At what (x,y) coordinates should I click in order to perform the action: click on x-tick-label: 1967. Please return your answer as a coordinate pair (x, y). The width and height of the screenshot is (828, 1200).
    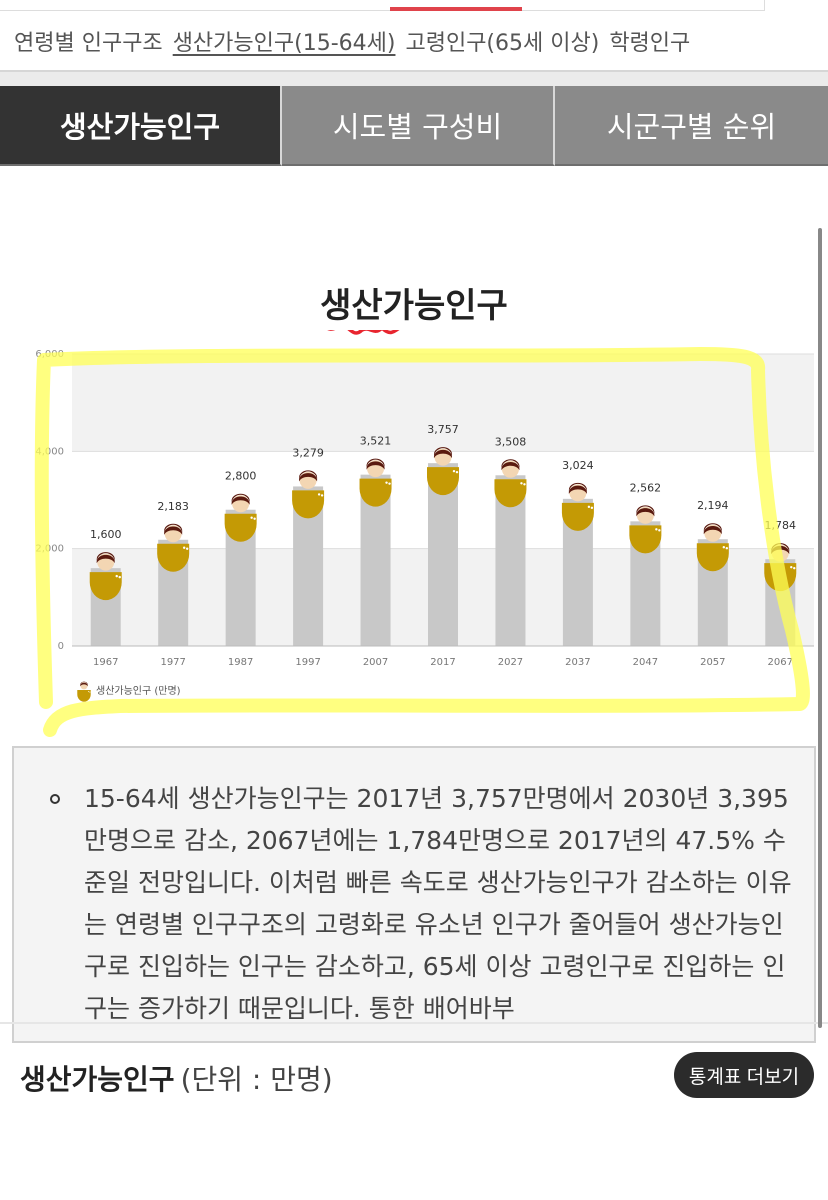
    Looking at the image, I should click on (105, 662).